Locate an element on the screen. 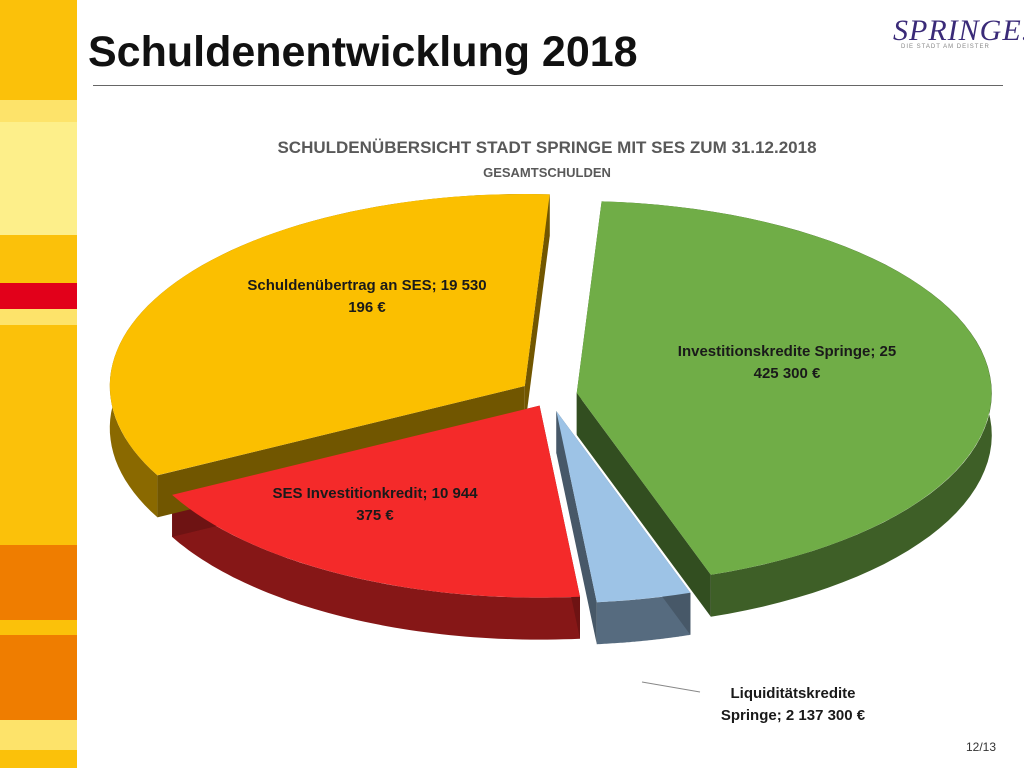 The width and height of the screenshot is (1024, 768). slice-label-line1: Investitionskredite Springe; 25 is located at coordinates (787, 351).